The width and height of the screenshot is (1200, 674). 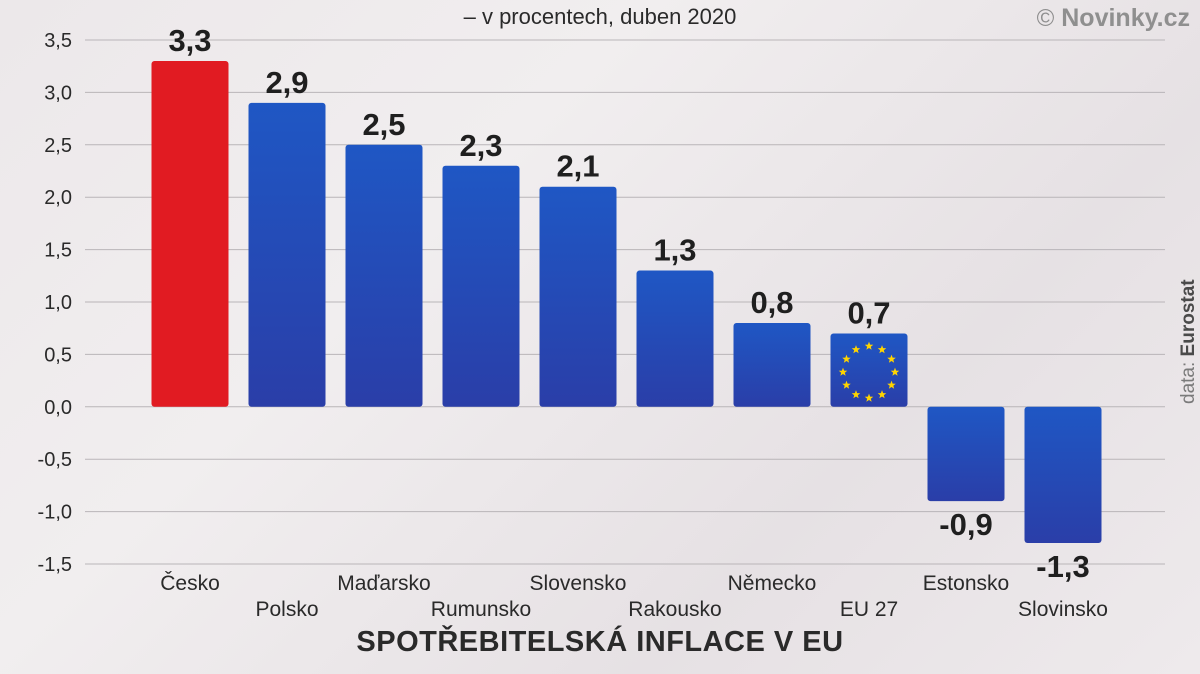 What do you see at coordinates (58, 251) in the screenshot?
I see `y-tick-label: 1,5` at bounding box center [58, 251].